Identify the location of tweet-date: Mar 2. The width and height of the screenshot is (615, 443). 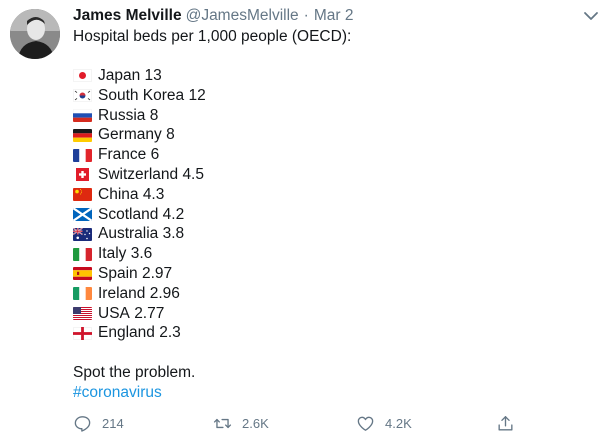
(333, 15).